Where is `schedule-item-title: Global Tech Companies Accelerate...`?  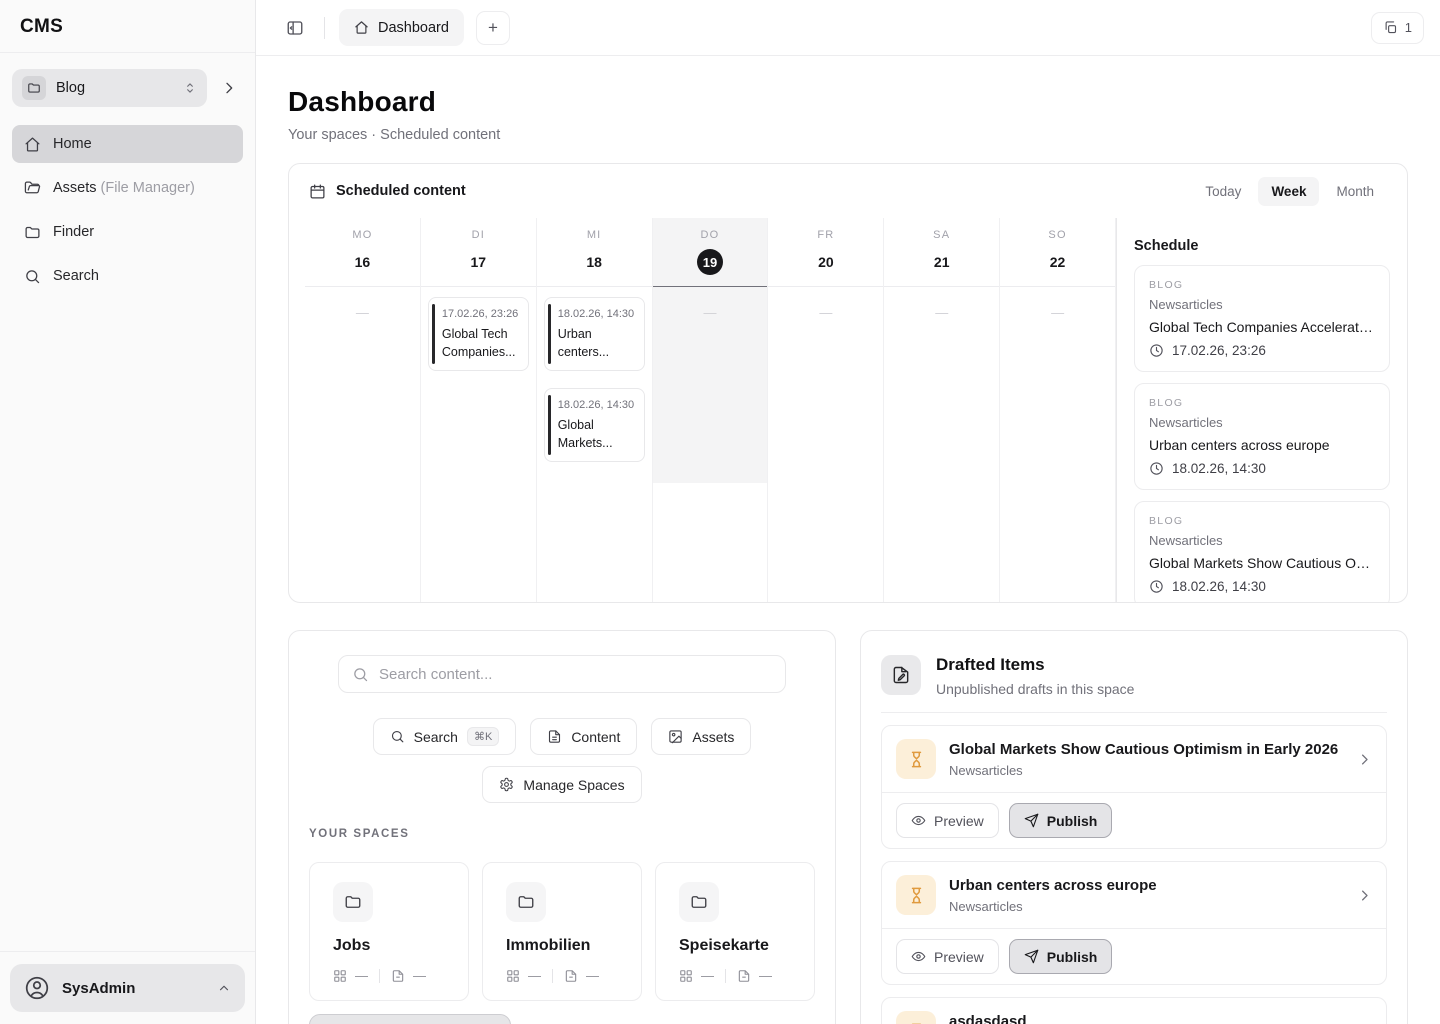 schedule-item-title: Global Tech Companies Accelerate... is located at coordinates (1262, 327).